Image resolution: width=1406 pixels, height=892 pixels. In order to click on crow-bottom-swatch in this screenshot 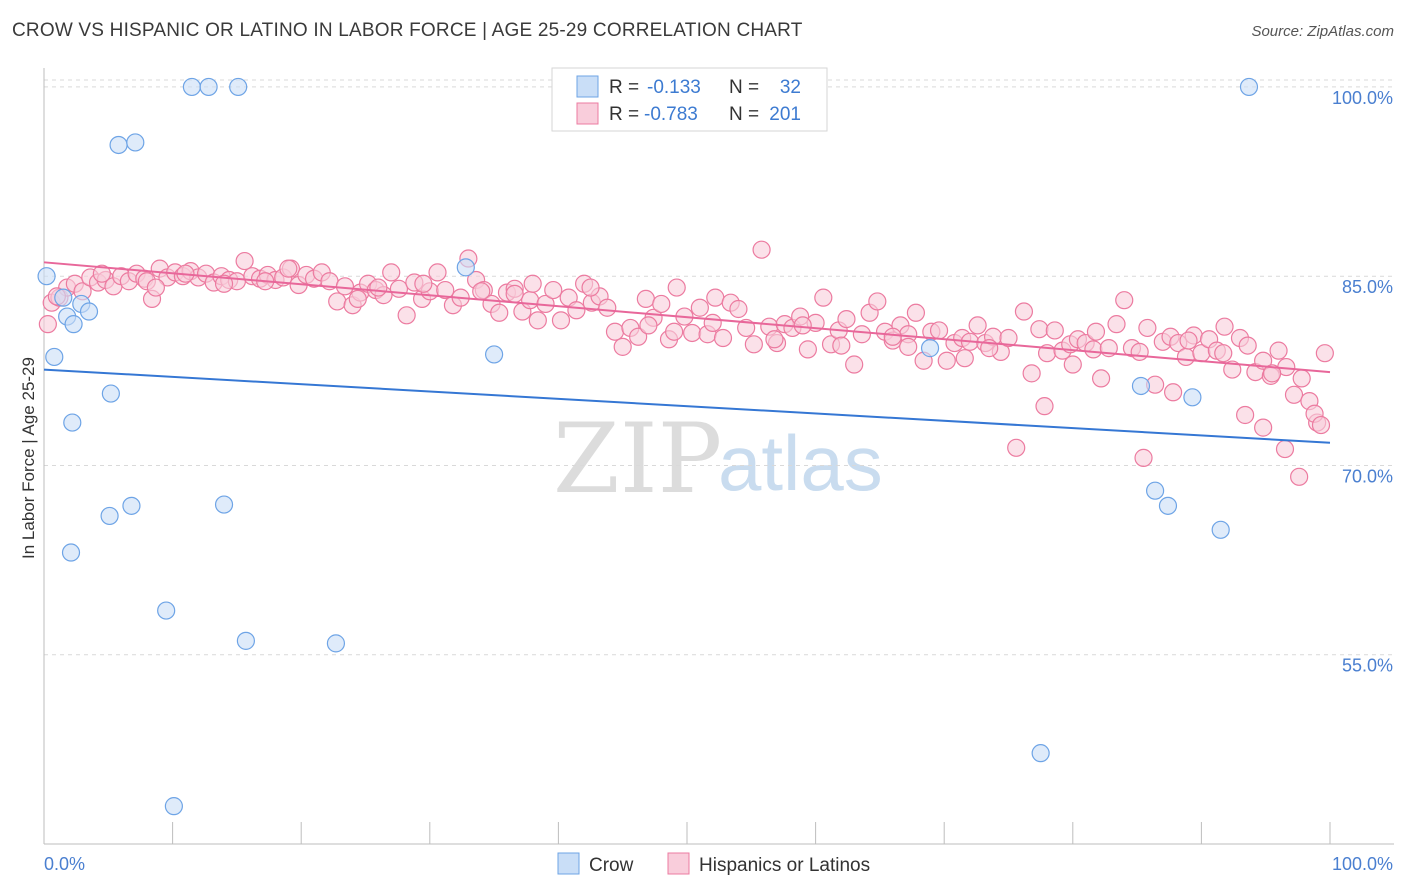, I will do `click(568, 863)`.